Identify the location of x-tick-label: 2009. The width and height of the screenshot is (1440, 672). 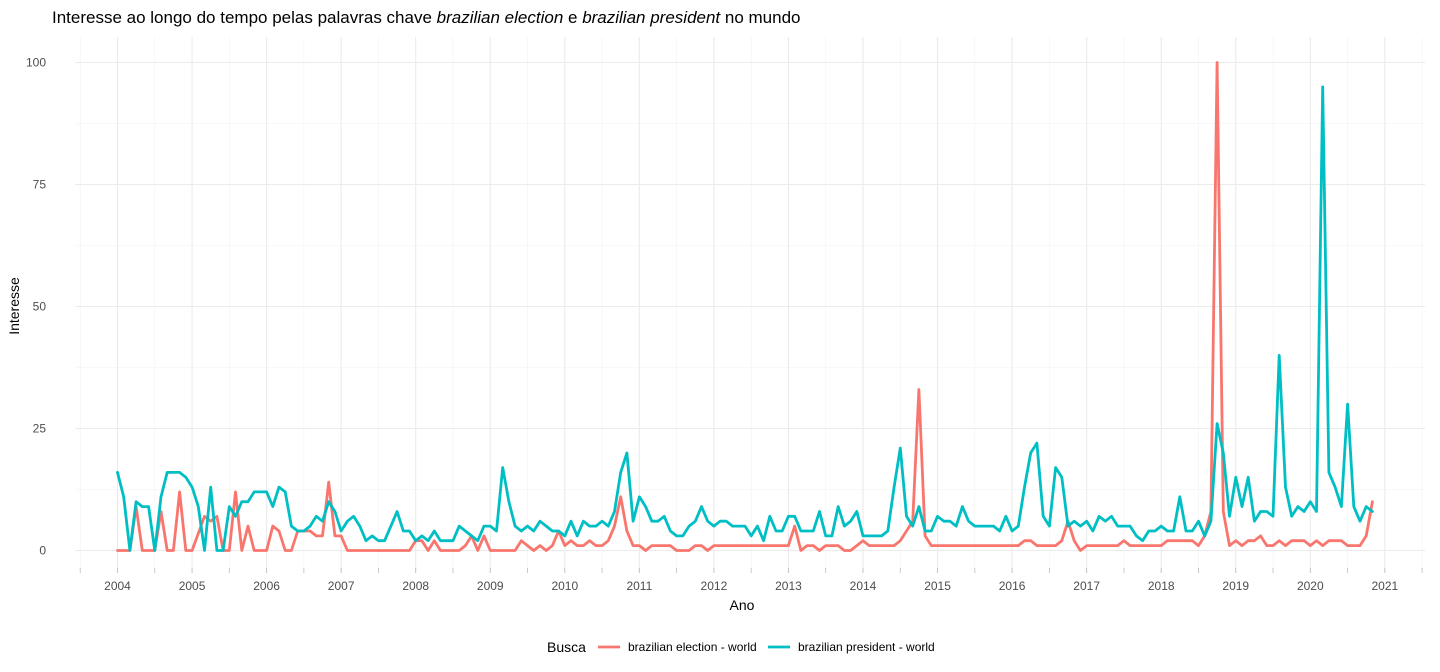
(490, 586).